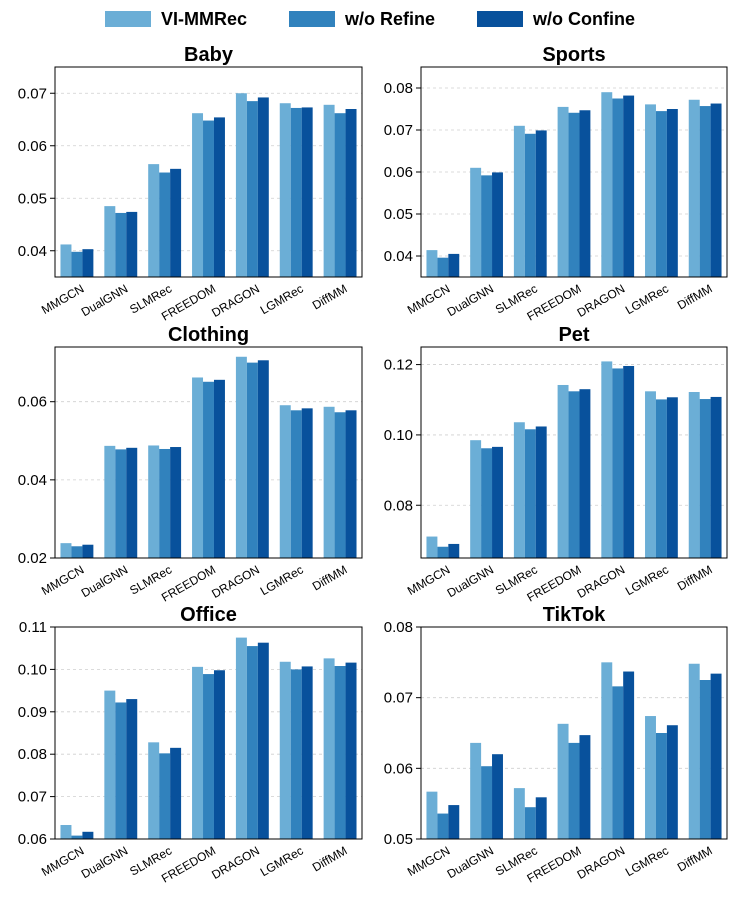  I want to click on bar-sports-mmgcn-w-o-confine, so click(454, 265).